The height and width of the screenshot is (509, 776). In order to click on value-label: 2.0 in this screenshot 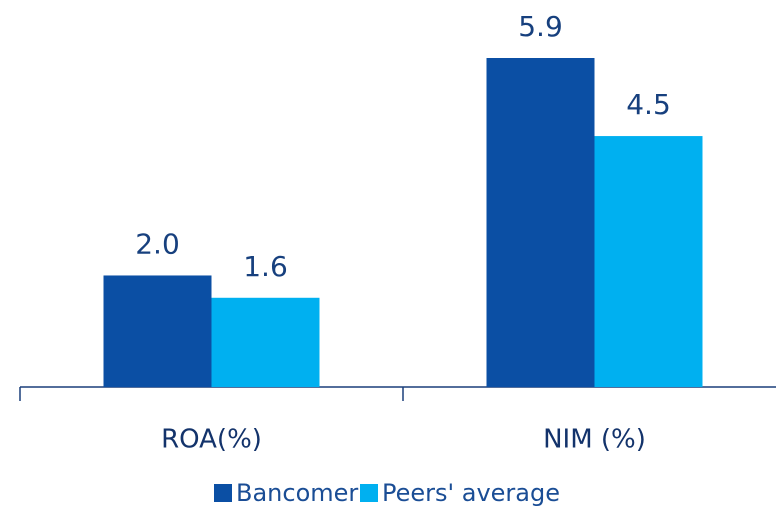, I will do `click(157, 243)`.